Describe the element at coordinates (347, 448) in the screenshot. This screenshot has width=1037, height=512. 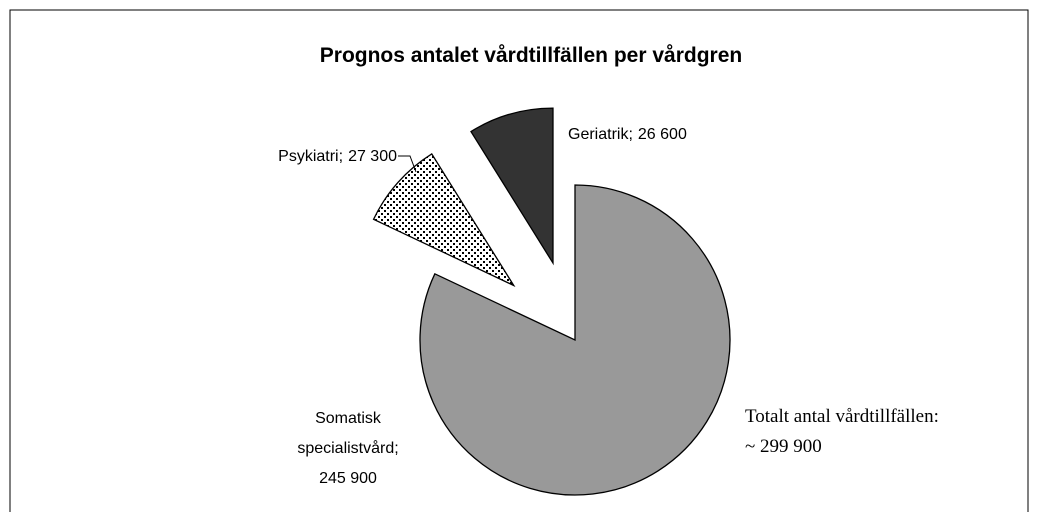
I see `slice-label: specialistvård;` at that location.